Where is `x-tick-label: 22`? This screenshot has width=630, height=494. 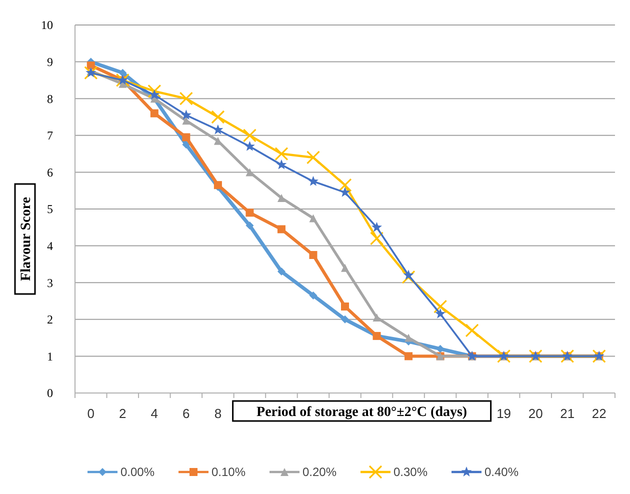 x-tick-label: 22 is located at coordinates (599, 413).